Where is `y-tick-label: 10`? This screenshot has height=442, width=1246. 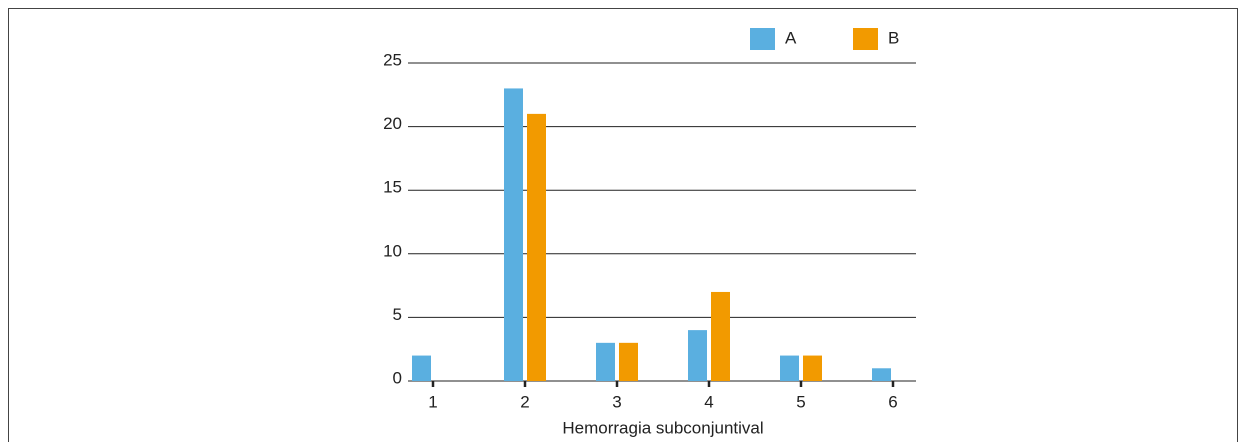 y-tick-label: 10 is located at coordinates (392, 250).